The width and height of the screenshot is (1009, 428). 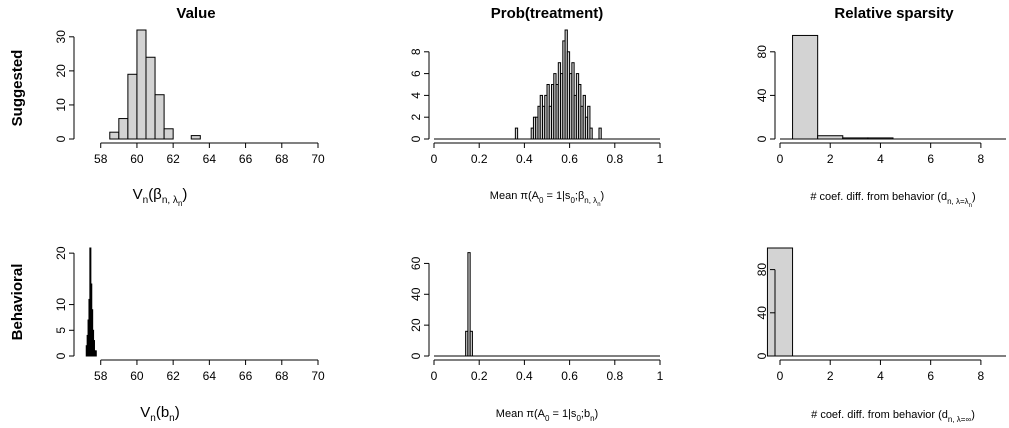 I want to click on x-axis-label: # coef. diff. from behavior (dn, λ=∞), so click(x=893, y=416).